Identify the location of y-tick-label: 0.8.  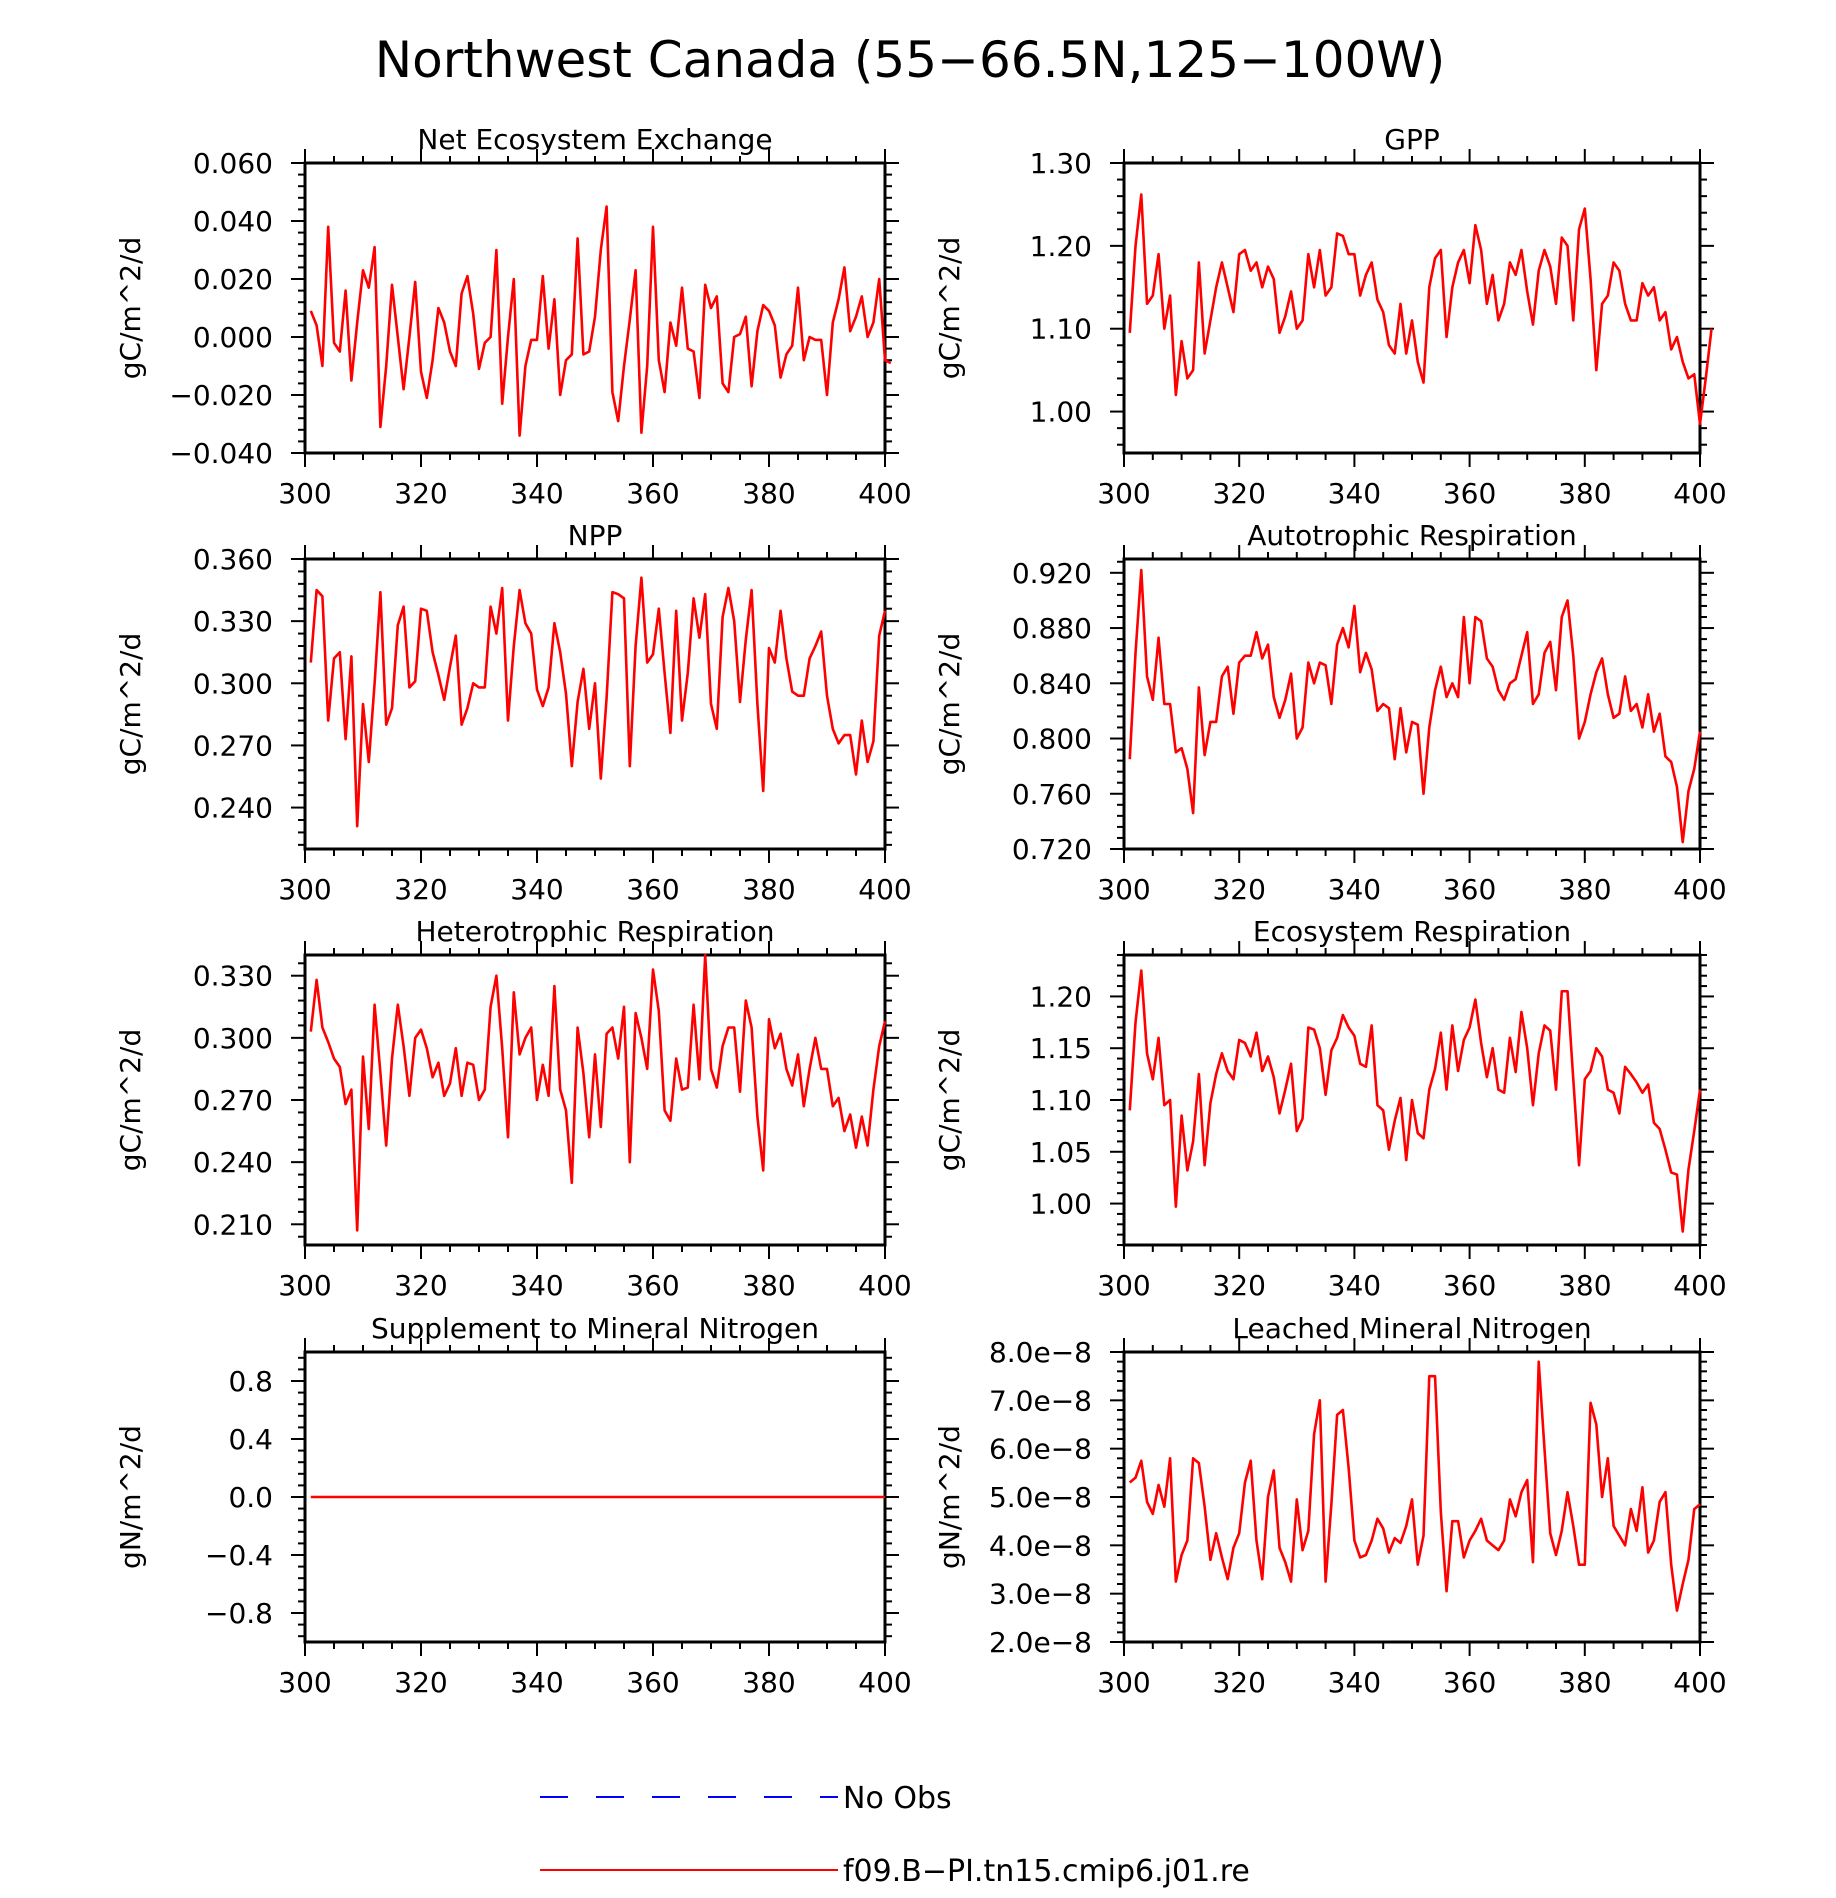
(250, 1381).